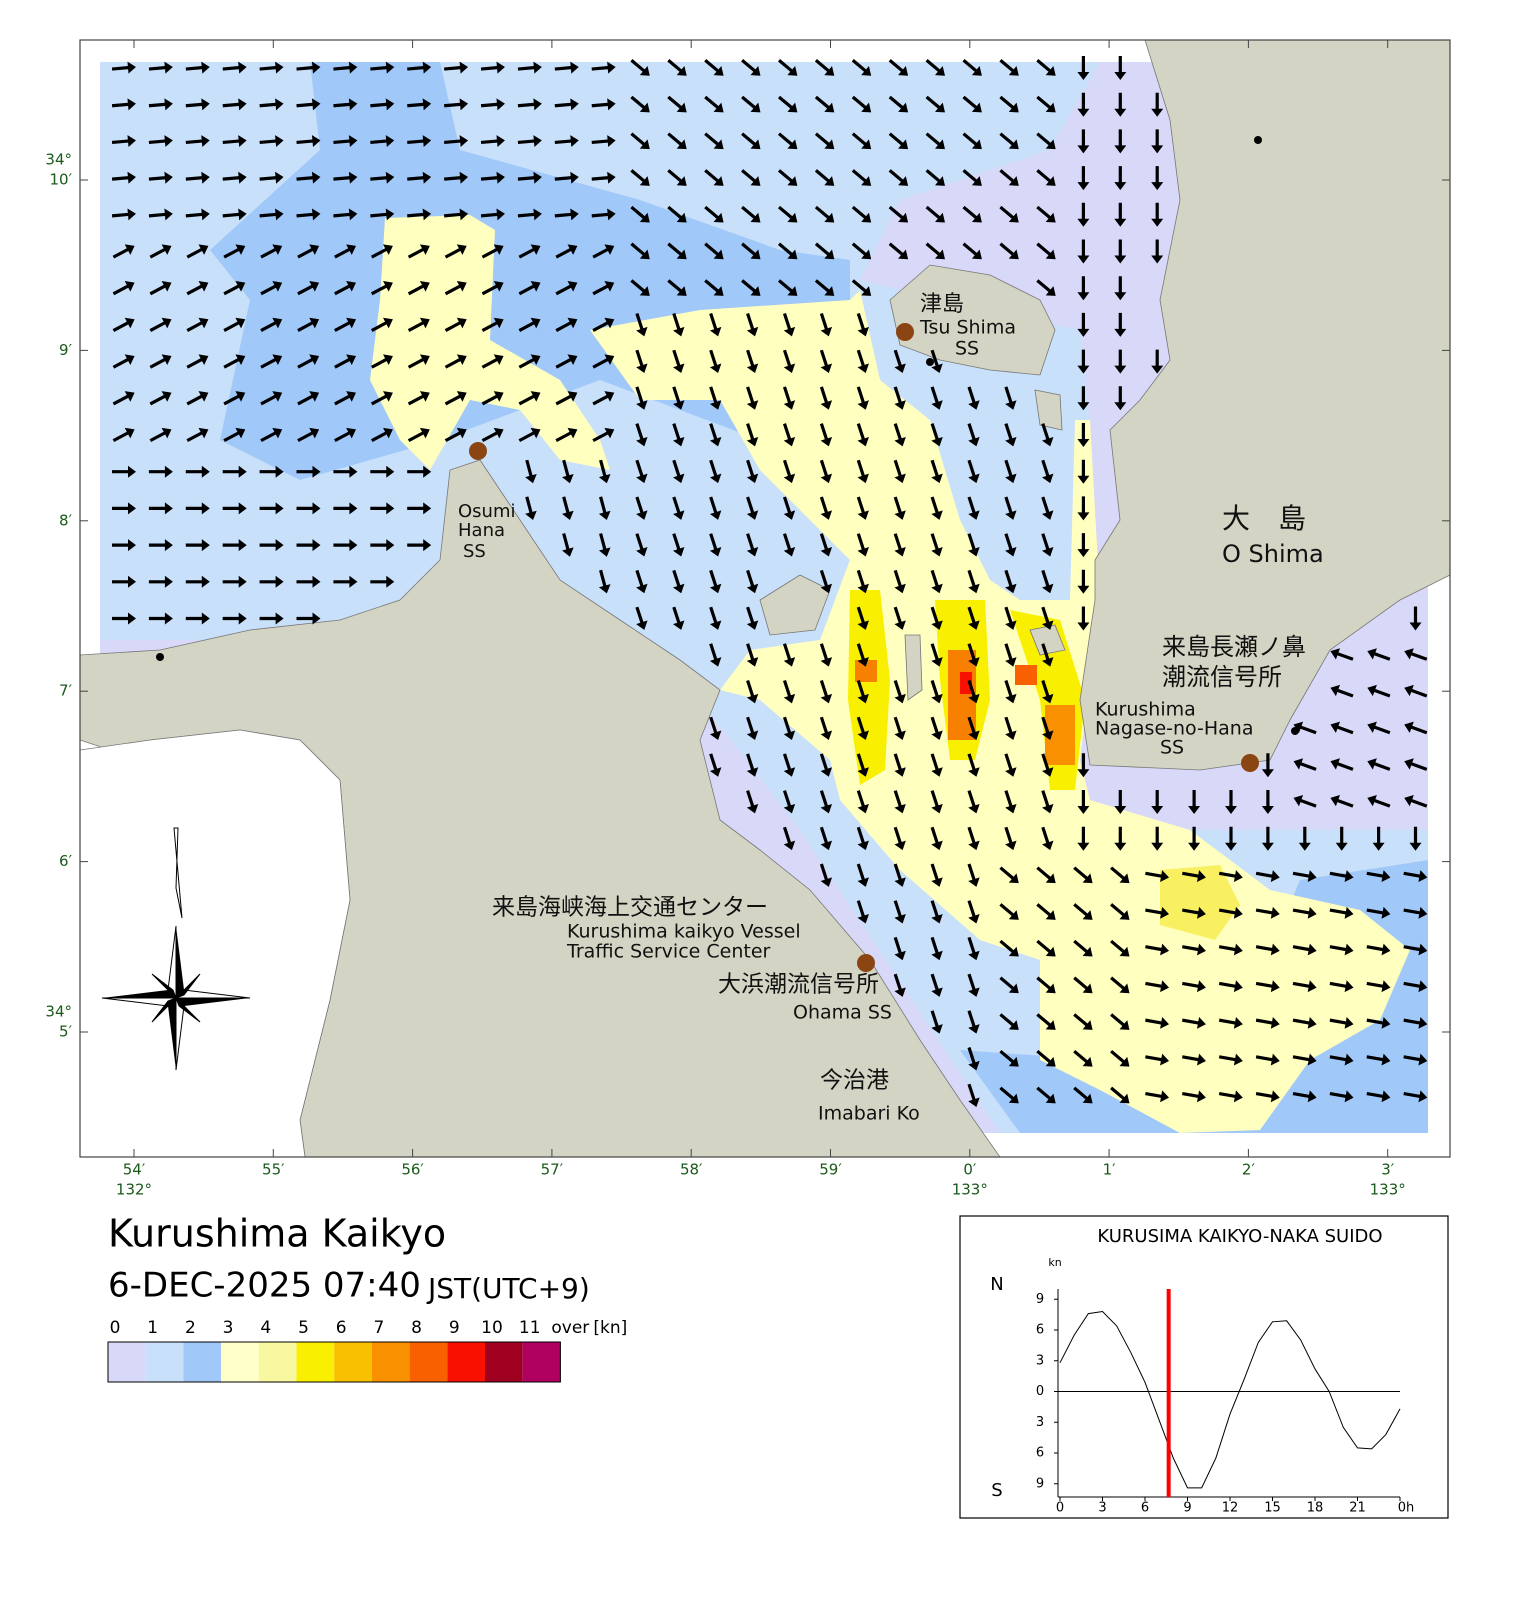  I want to click on place-label: 潮流信号所, so click(1222, 677).